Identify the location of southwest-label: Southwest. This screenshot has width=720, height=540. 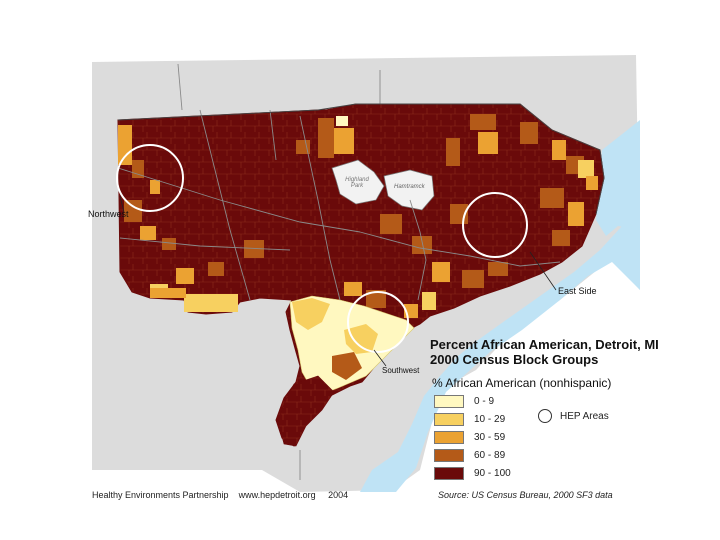
(401, 370).